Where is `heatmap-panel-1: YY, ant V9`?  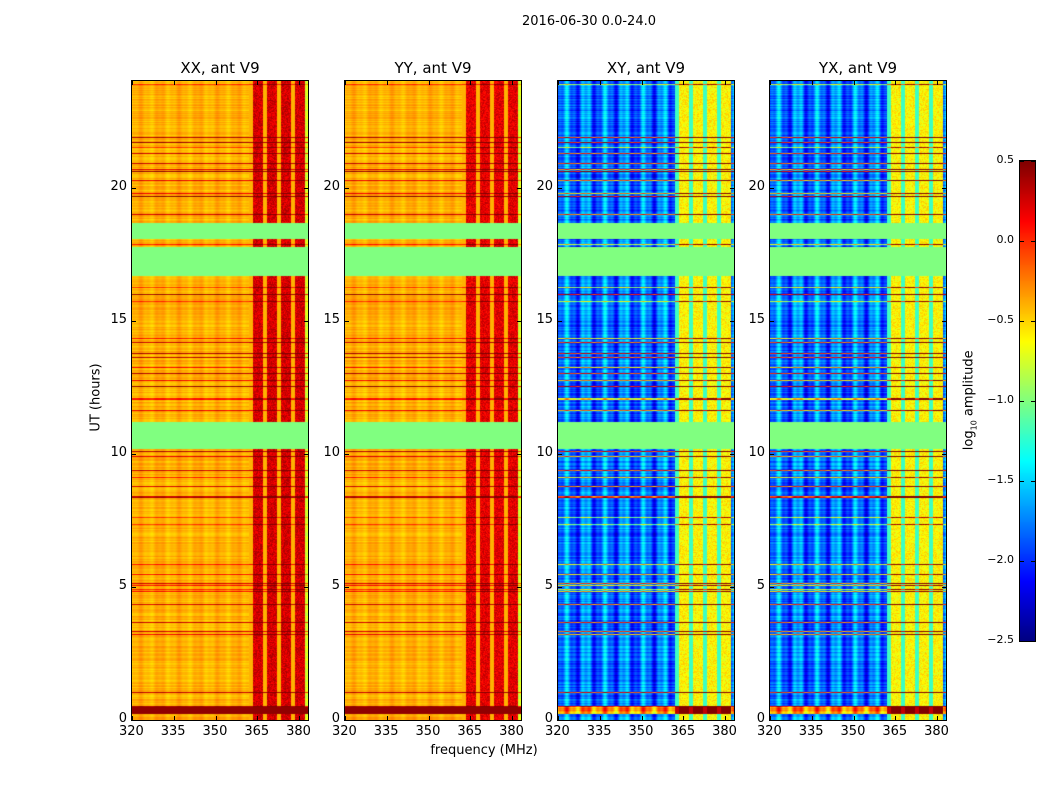 heatmap-panel-1: YY, ant V9 is located at coordinates (433, 390).